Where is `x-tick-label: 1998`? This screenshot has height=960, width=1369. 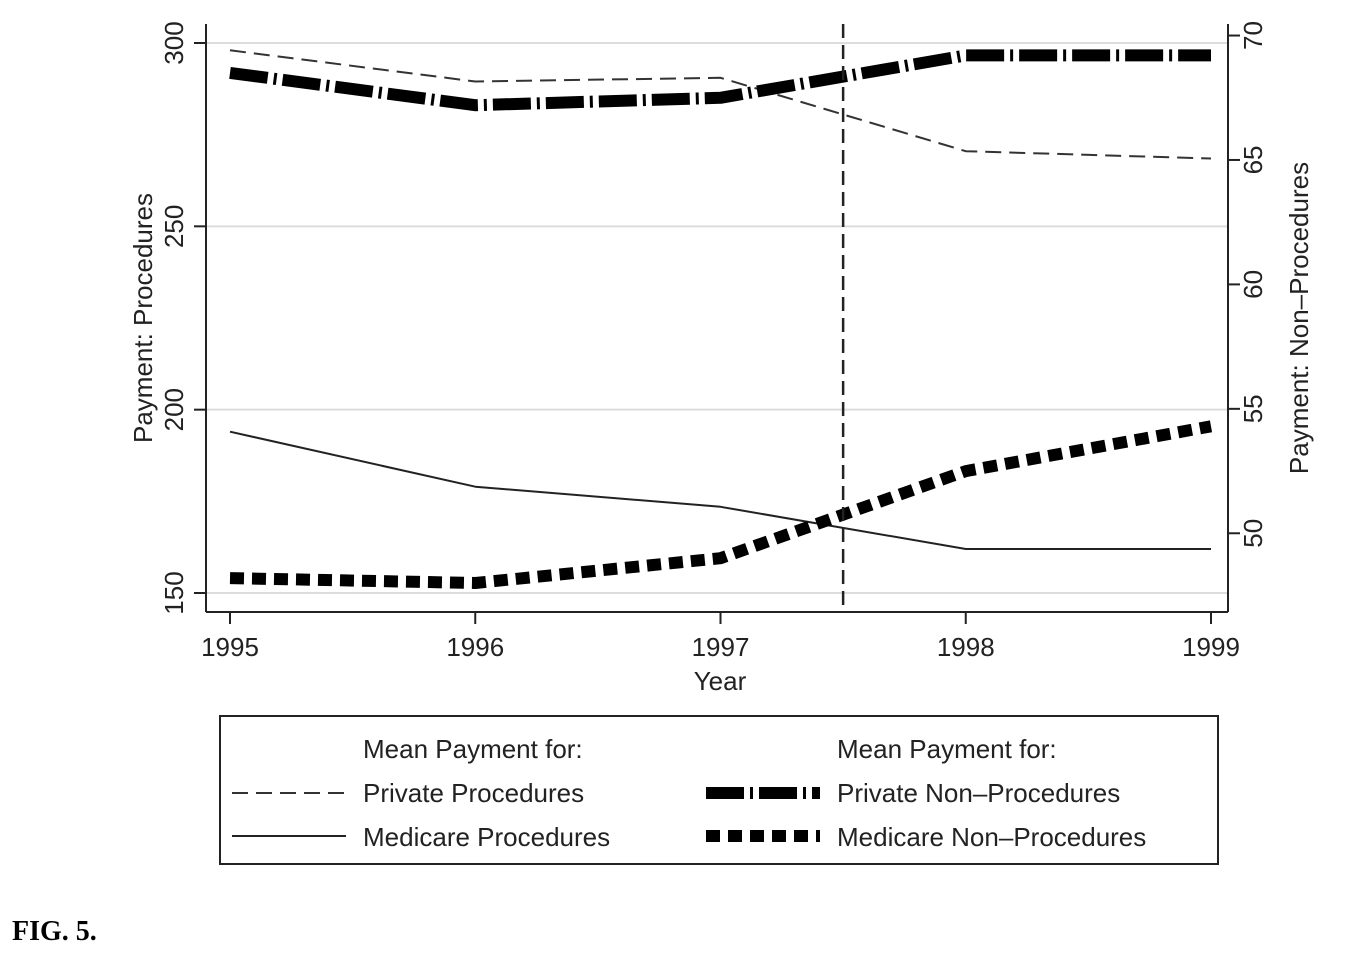
x-tick-label: 1998 is located at coordinates (966, 647).